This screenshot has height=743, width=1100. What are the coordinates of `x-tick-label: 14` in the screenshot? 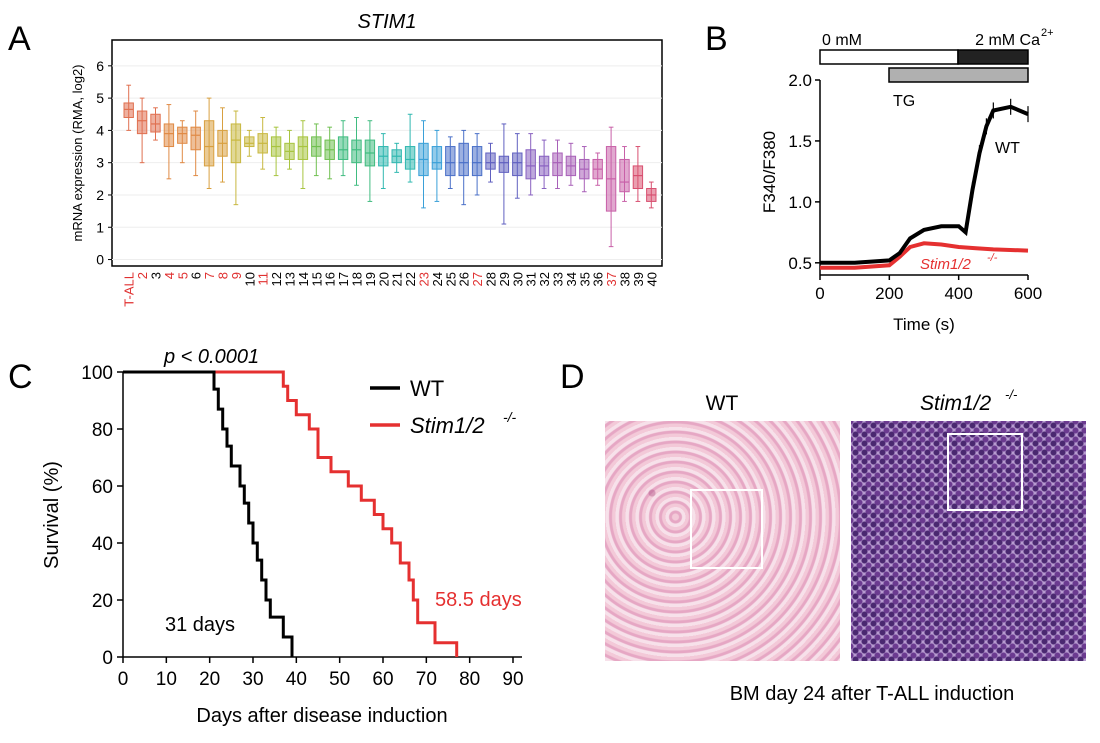 It's located at (303, 279).